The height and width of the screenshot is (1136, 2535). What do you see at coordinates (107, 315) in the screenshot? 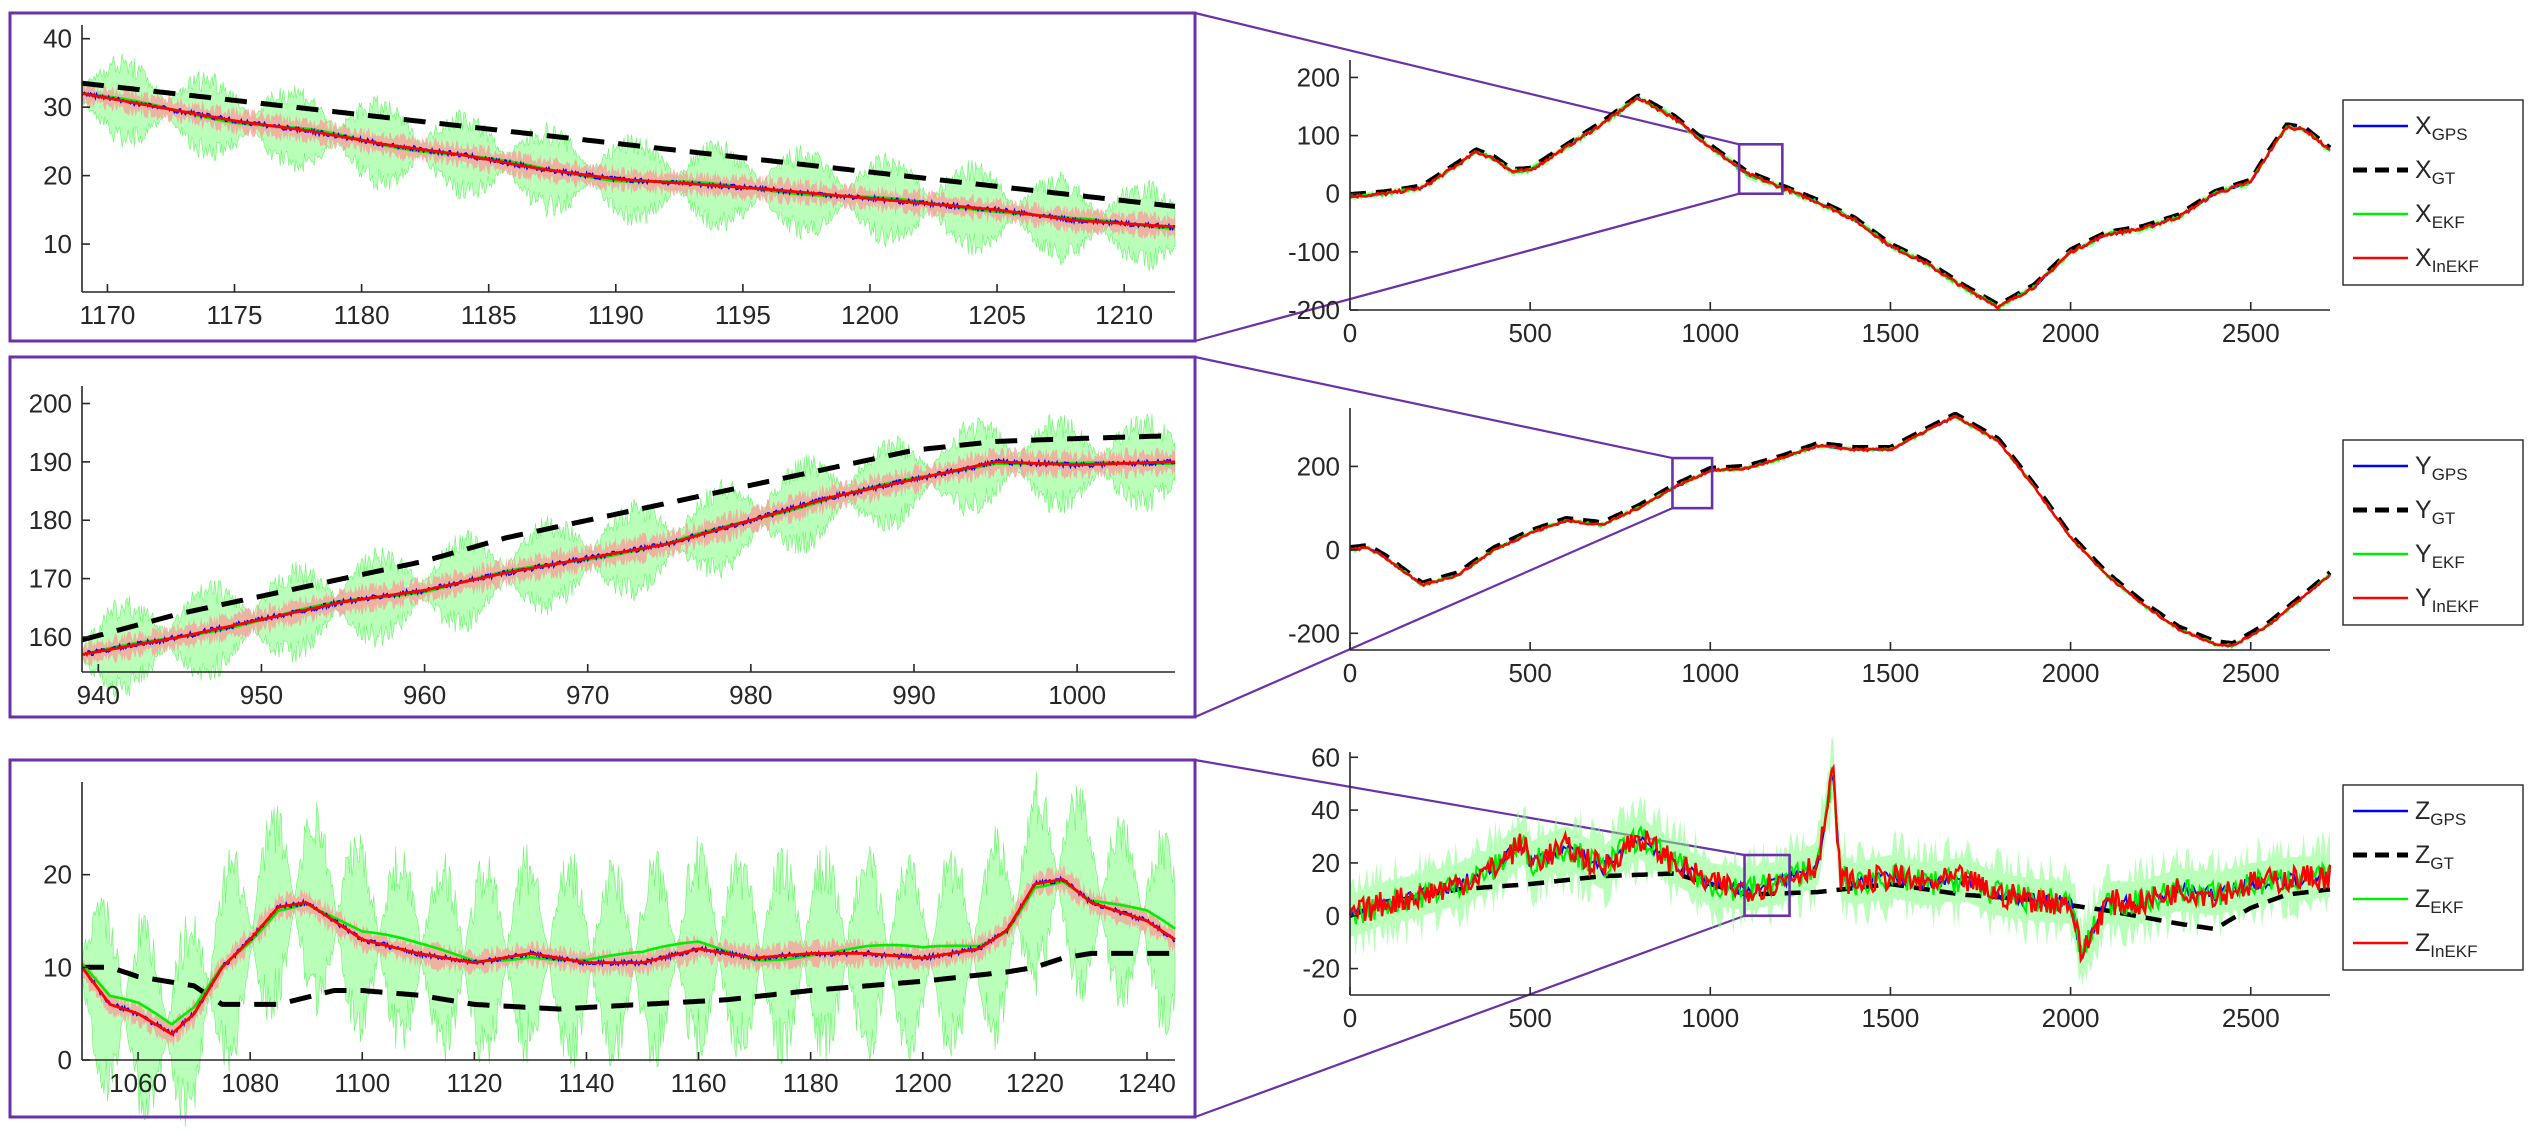
I see `x-inset-x-tick-label: 1170` at bounding box center [107, 315].